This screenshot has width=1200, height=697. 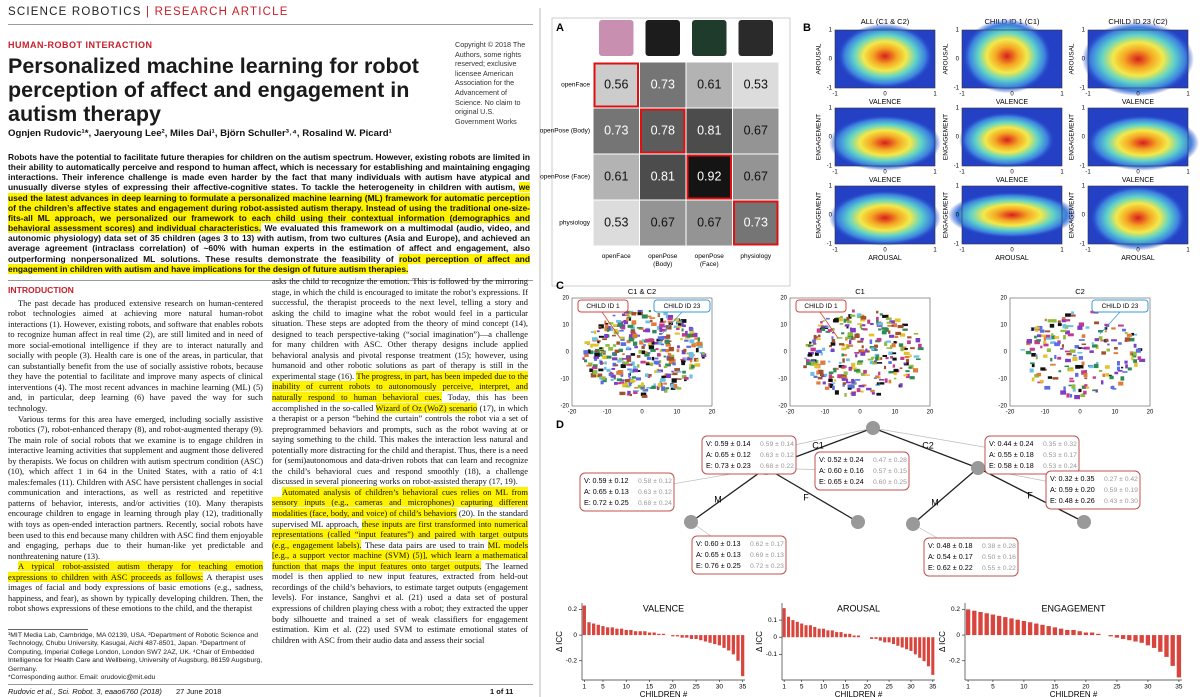 I want to click on rule, so click(x=270, y=24).